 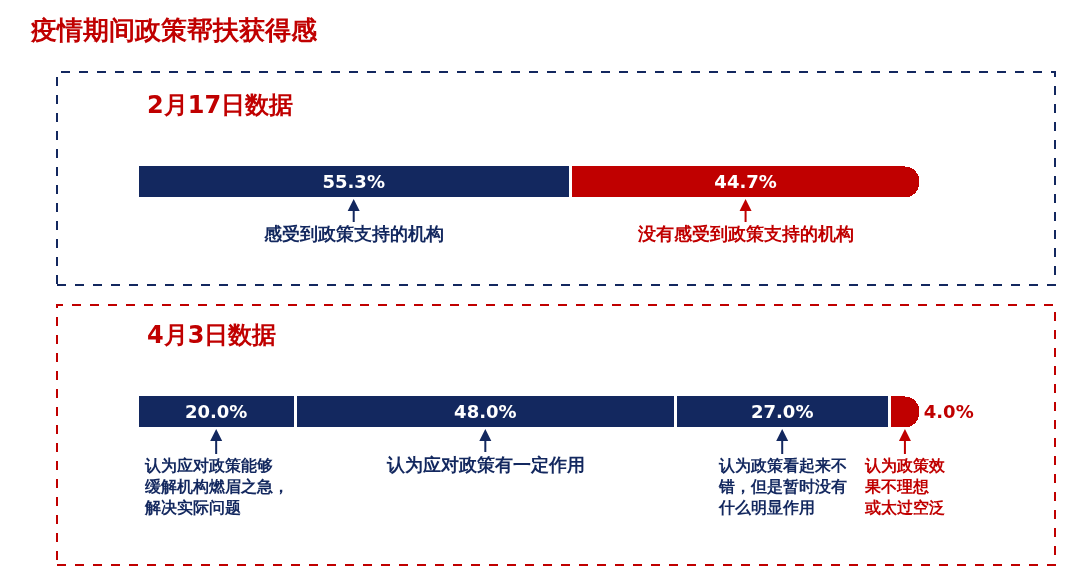 What do you see at coordinates (782, 486) in the screenshot?
I see `series-label: 认为政策看起来不错，但是暂时没有什么明显作用` at bounding box center [782, 486].